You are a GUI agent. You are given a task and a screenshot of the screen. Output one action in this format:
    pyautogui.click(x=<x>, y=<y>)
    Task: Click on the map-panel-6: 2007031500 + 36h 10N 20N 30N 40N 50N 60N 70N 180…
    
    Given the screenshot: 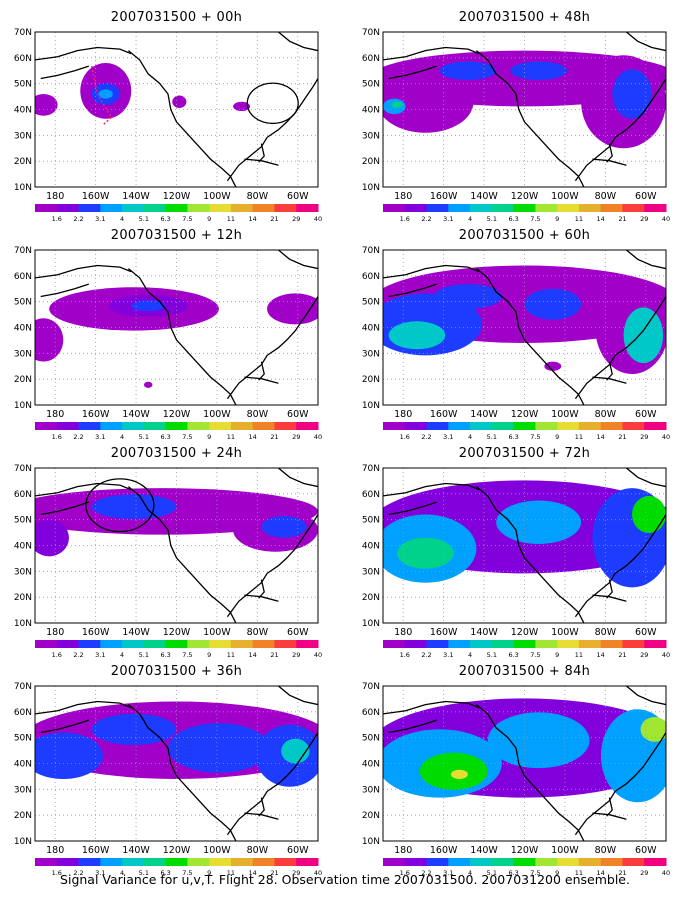 What is the action you would take?
    pyautogui.click(x=170, y=771)
    